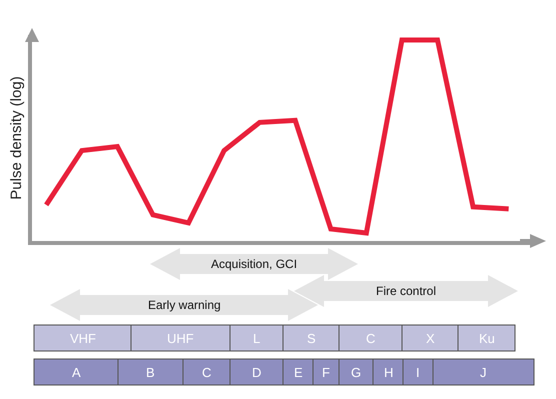 Image resolution: width=556 pixels, height=399 pixels. I want to click on text: H, so click(389, 372).